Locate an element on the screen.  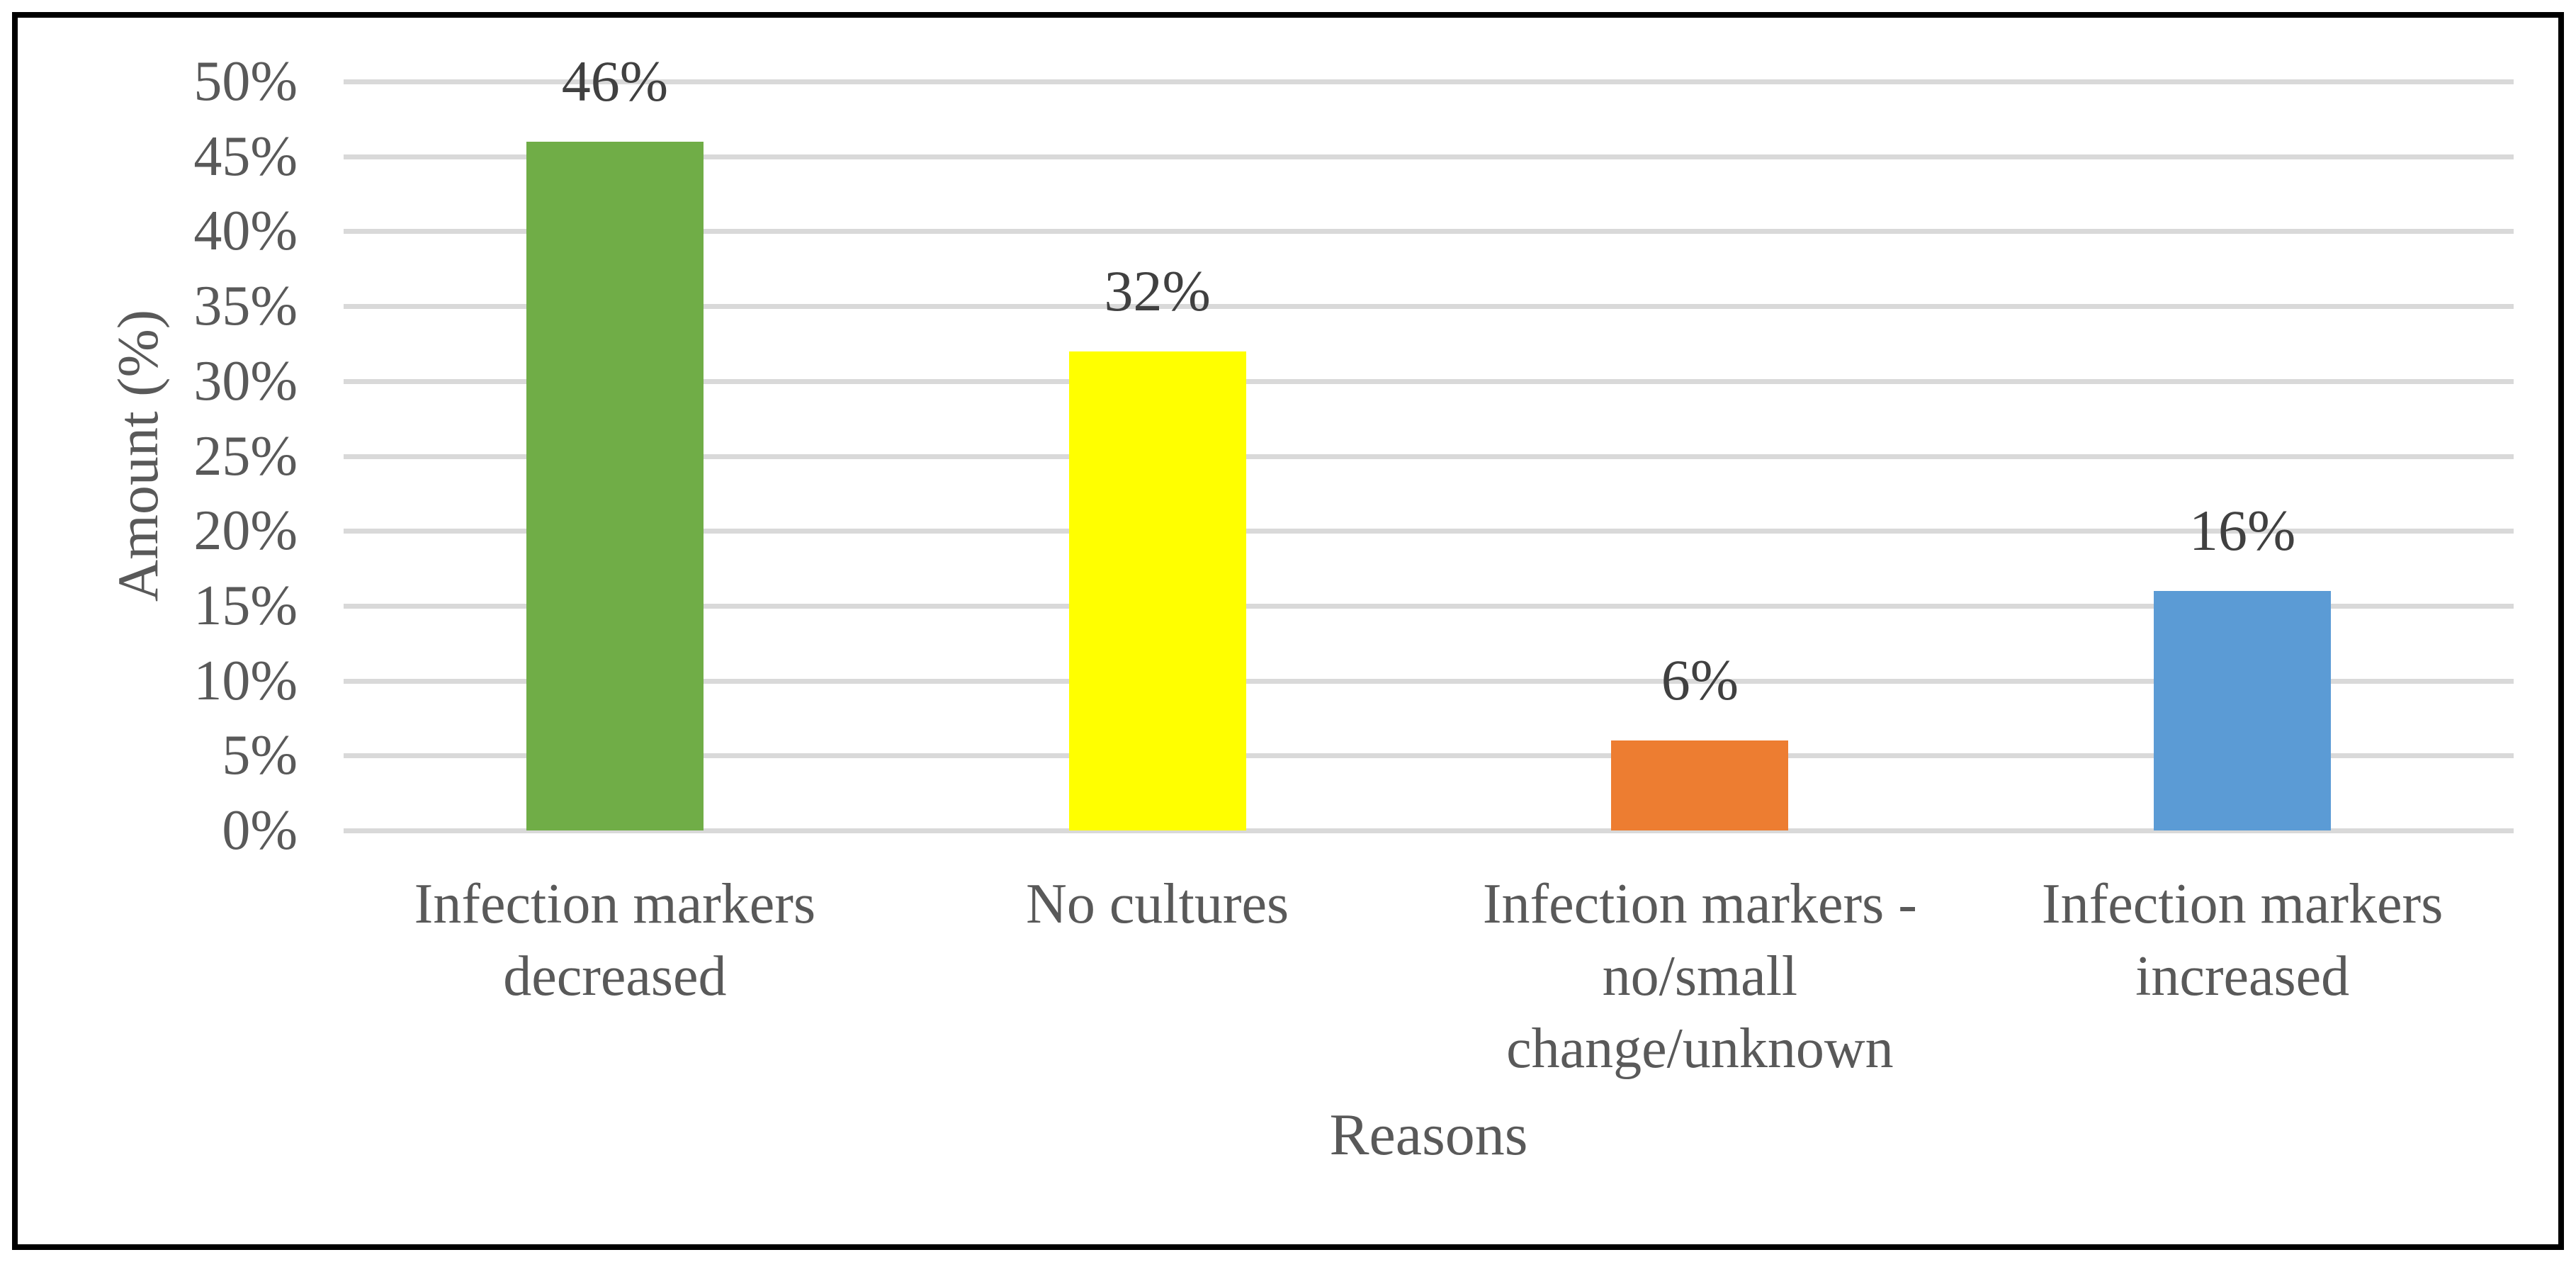
category-label-line: Infection markers - is located at coordinates (1699, 904).